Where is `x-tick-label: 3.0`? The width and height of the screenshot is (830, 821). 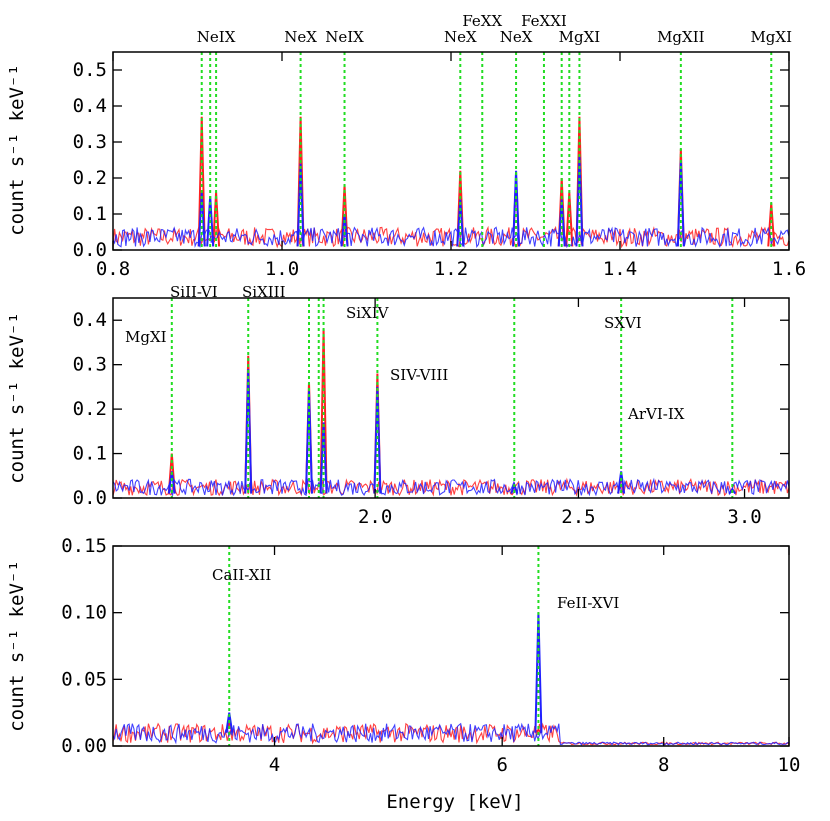 x-tick-label: 3.0 is located at coordinates (744, 517).